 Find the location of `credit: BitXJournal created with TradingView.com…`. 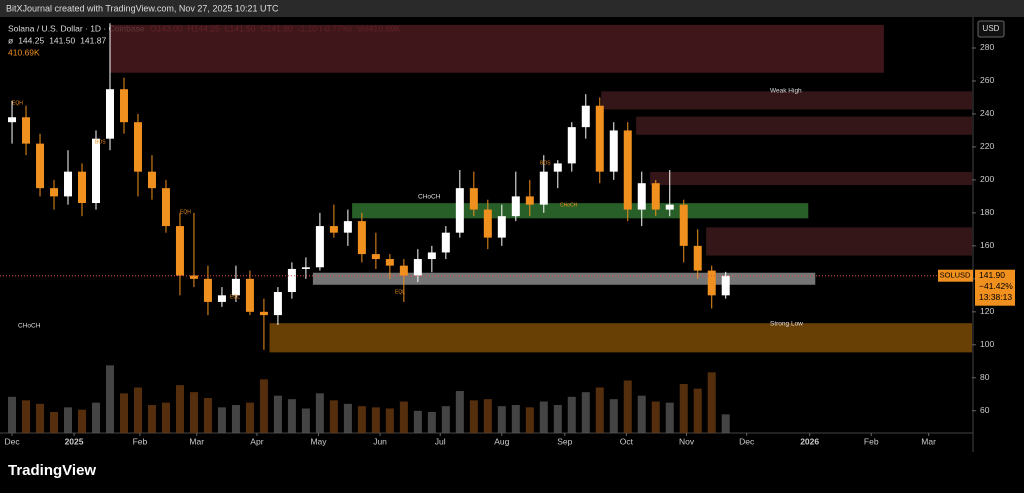

credit: BitXJournal created with TradingView.com… is located at coordinates (142, 8).